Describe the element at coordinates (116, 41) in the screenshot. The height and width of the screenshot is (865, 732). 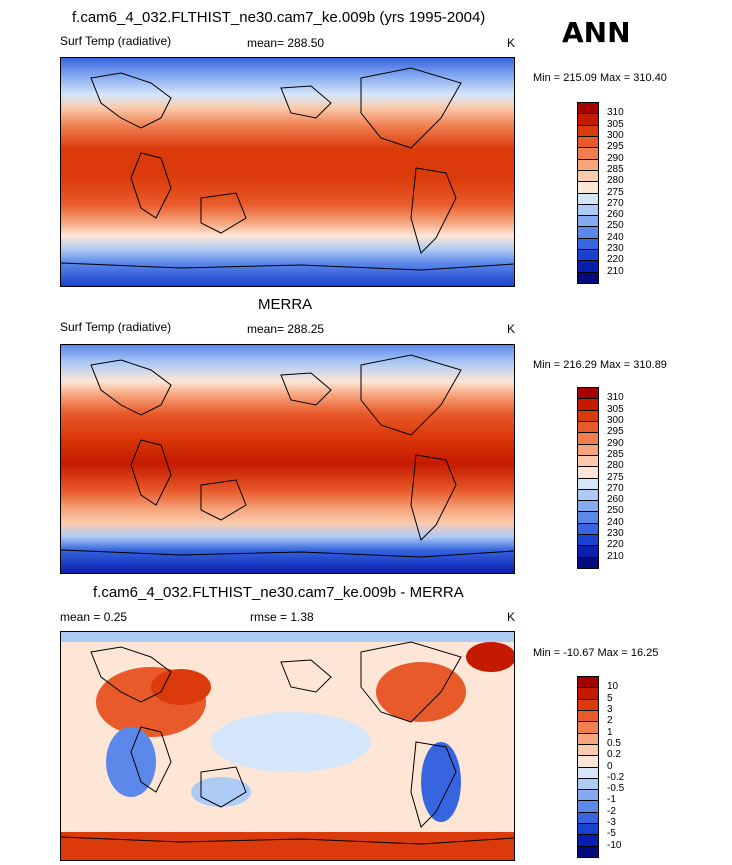
I see `panel-1-variable-label: Surf Temp (radiative)` at that location.